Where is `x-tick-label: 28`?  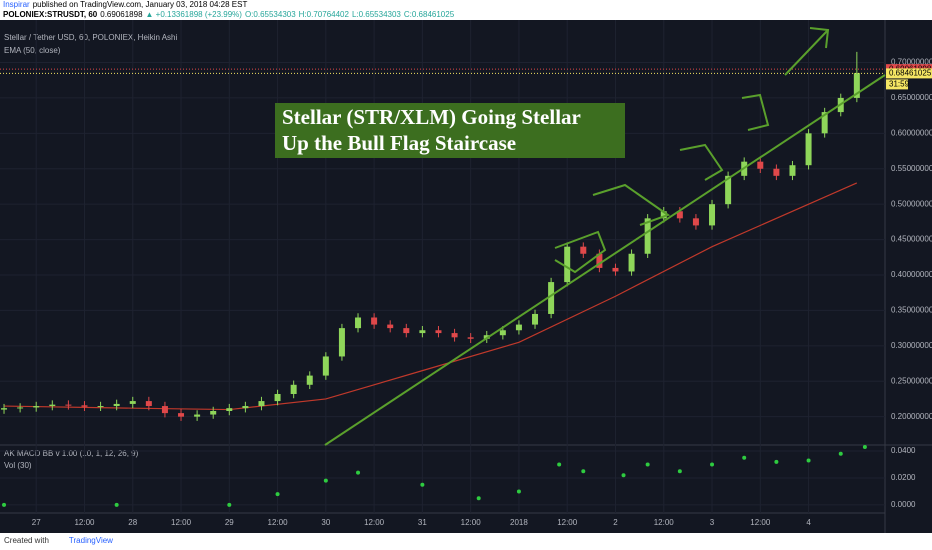
x-tick-label: 28 is located at coordinates (132, 522).